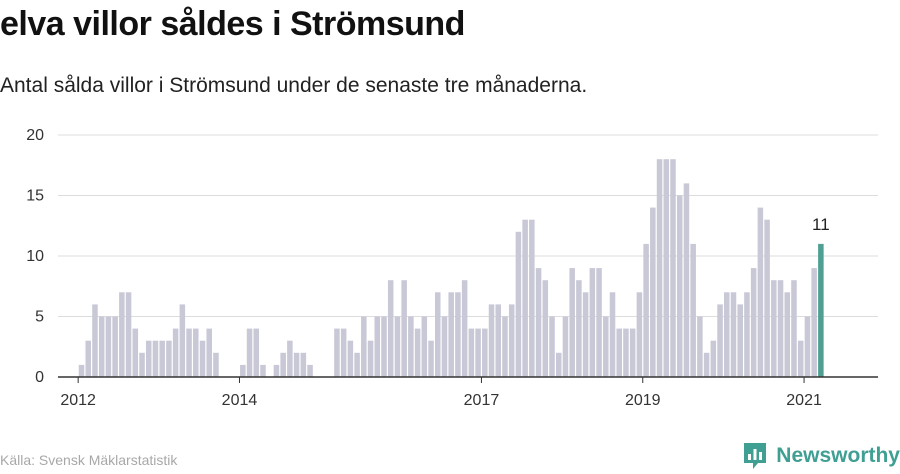  Describe the element at coordinates (39, 317) in the screenshot. I see `y-tick-label: 5` at that location.